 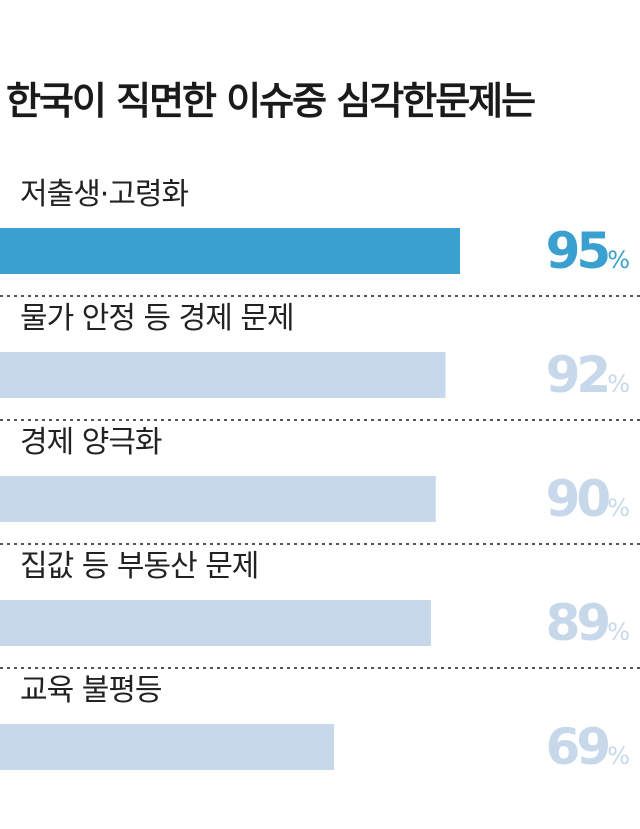 What do you see at coordinates (577, 623) in the screenshot?
I see `value-number: 89` at bounding box center [577, 623].